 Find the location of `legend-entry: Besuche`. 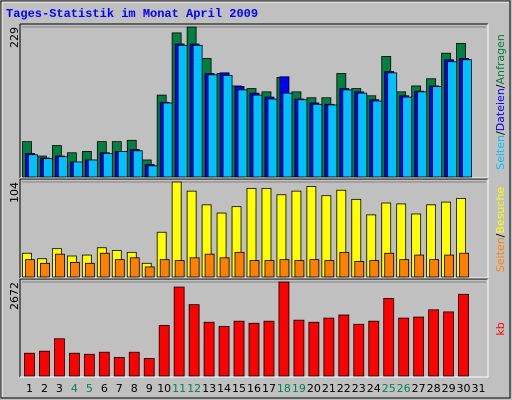

legend-entry: Besuche is located at coordinates (500, 210).